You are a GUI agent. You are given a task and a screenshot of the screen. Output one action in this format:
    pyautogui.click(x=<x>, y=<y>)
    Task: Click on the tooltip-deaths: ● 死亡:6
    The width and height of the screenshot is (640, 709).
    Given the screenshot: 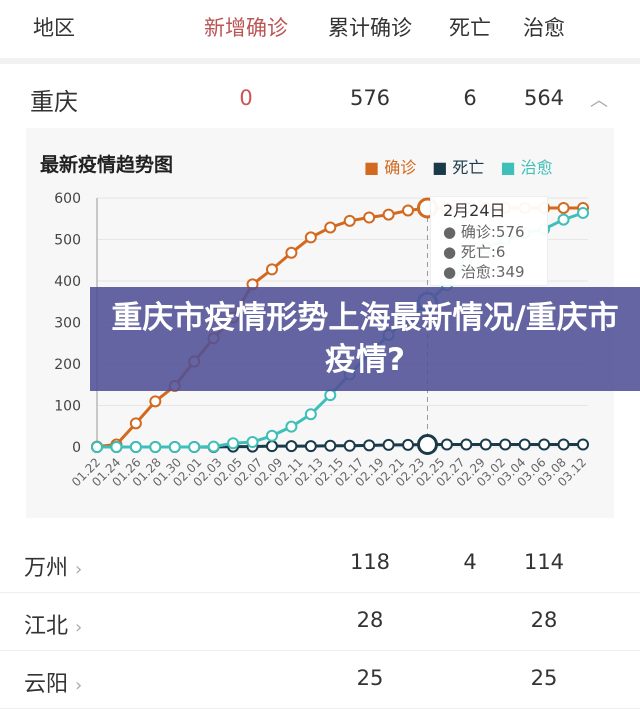 What is the action you would take?
    pyautogui.click(x=474, y=252)
    